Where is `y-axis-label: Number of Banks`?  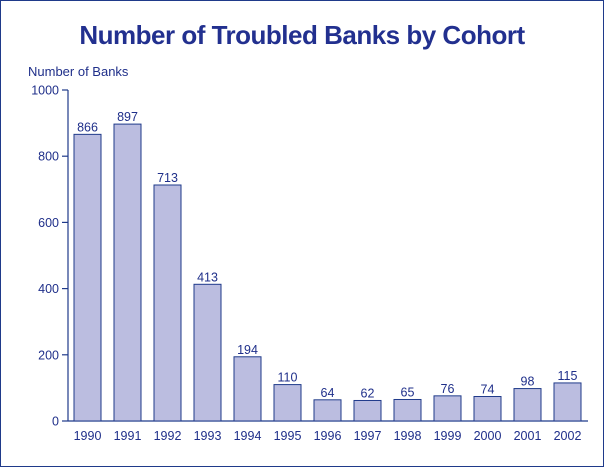
y-axis-label: Number of Banks is located at coordinates (78, 71).